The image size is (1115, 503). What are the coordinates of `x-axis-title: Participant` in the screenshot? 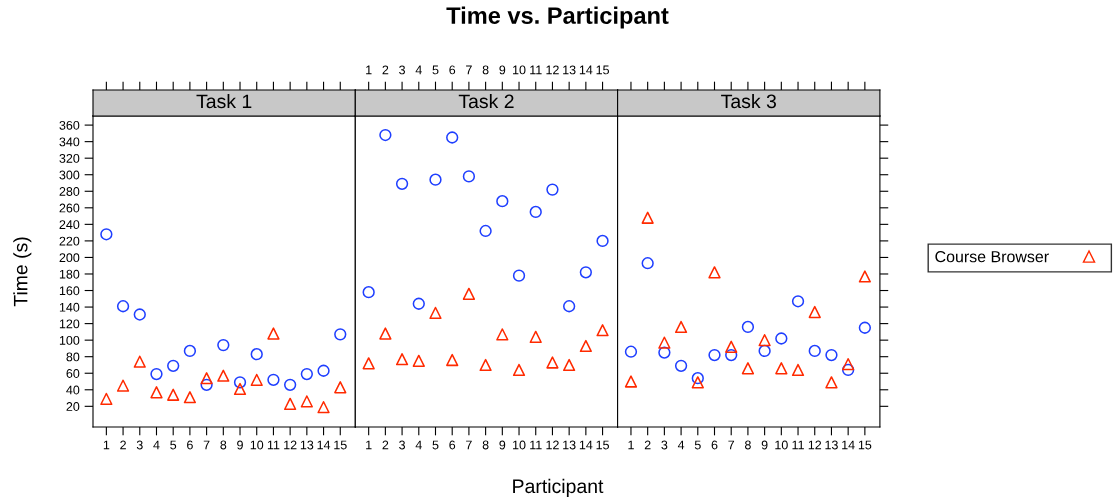 It's located at (558, 487).